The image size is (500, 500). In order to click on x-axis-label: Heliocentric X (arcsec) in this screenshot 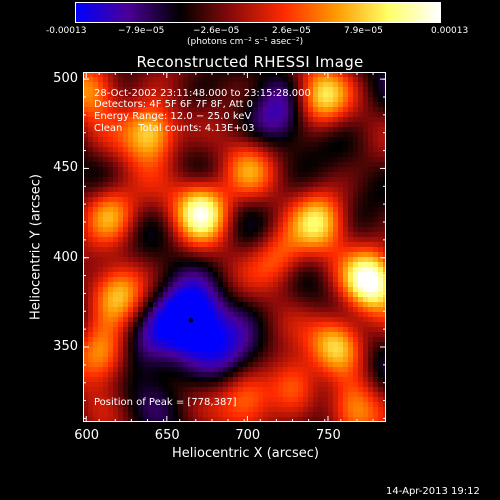, I will do `click(245, 453)`.